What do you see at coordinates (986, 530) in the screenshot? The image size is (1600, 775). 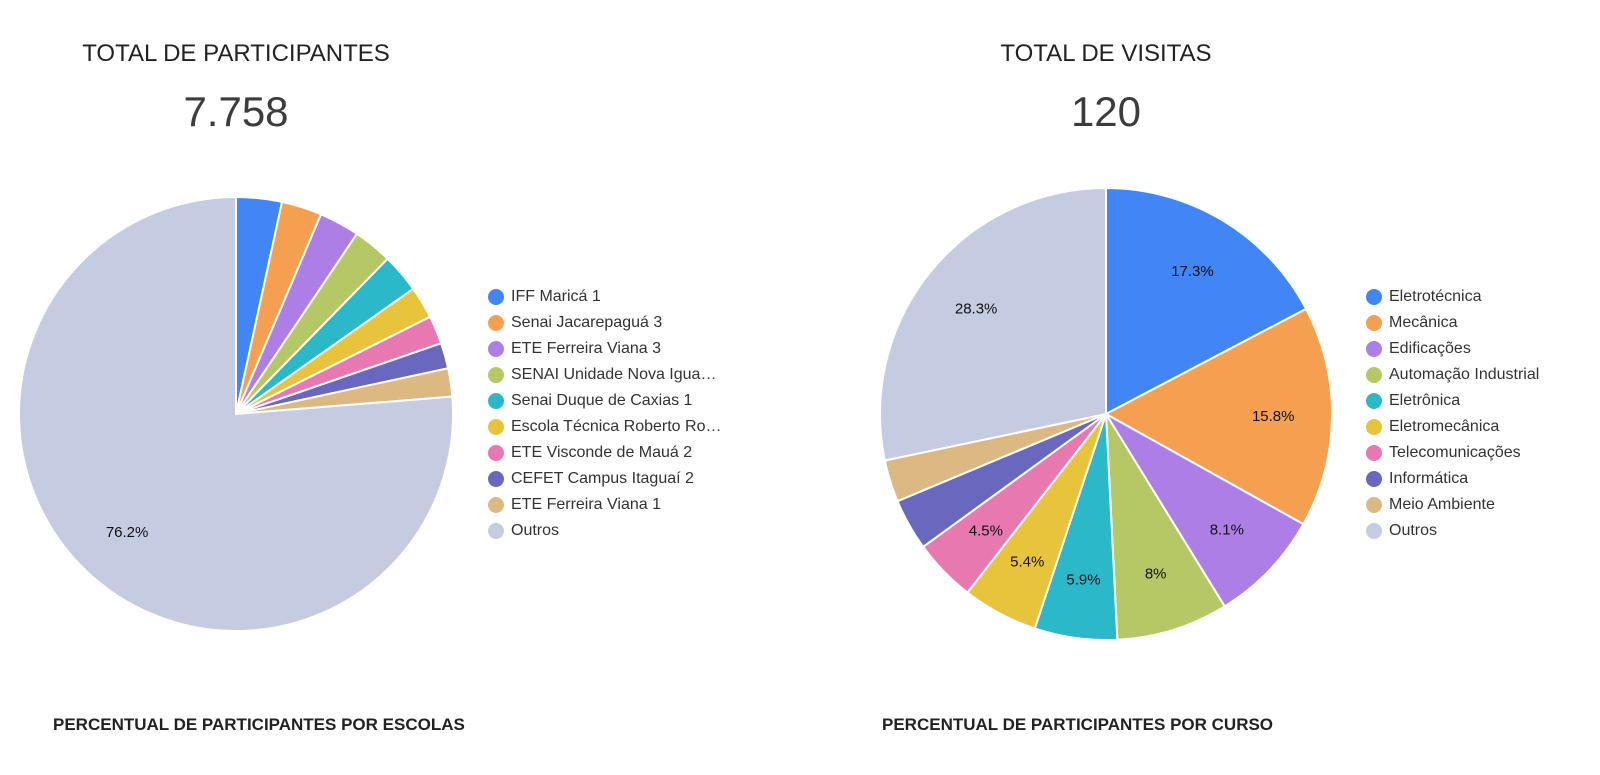 I see `slice-label: 4.5%` at bounding box center [986, 530].